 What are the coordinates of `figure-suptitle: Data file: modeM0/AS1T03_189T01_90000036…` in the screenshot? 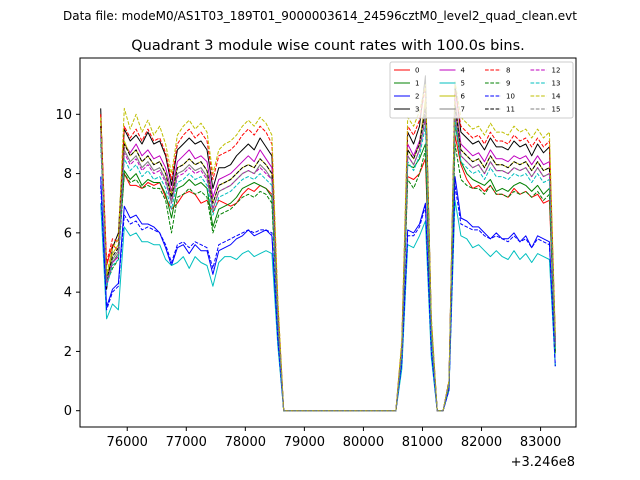 It's located at (320, 16).